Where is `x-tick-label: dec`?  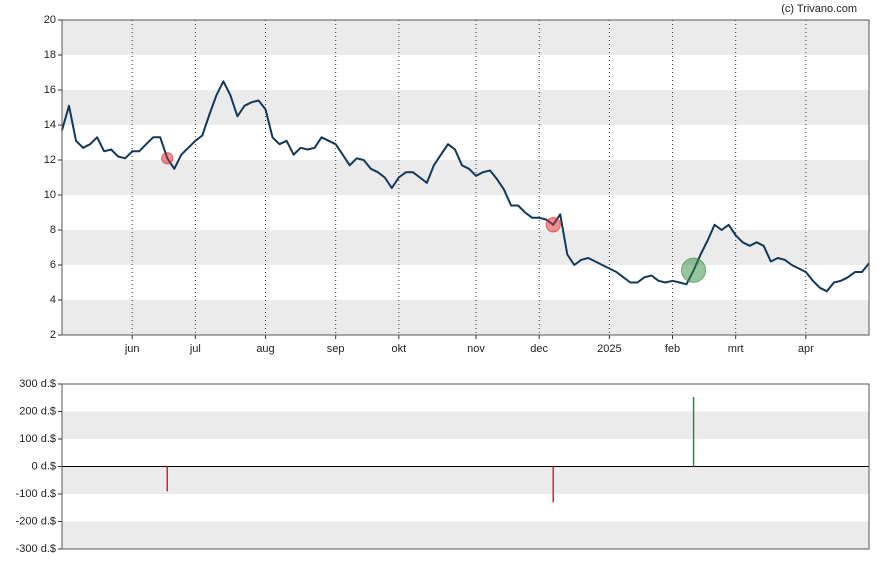
x-tick-label: dec is located at coordinates (539, 349).